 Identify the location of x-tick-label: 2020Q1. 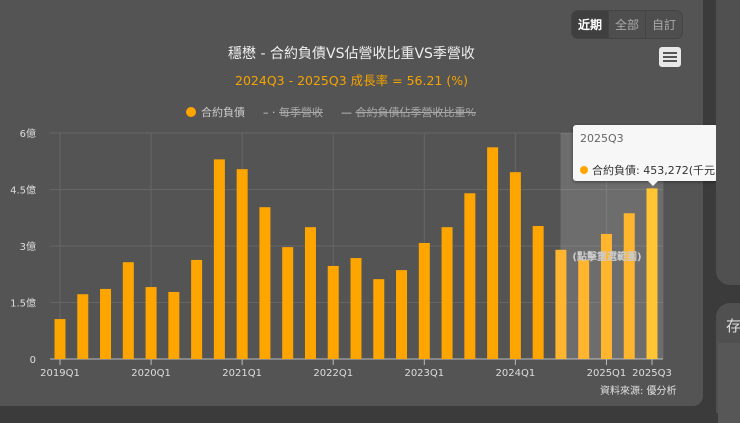
(151, 373).